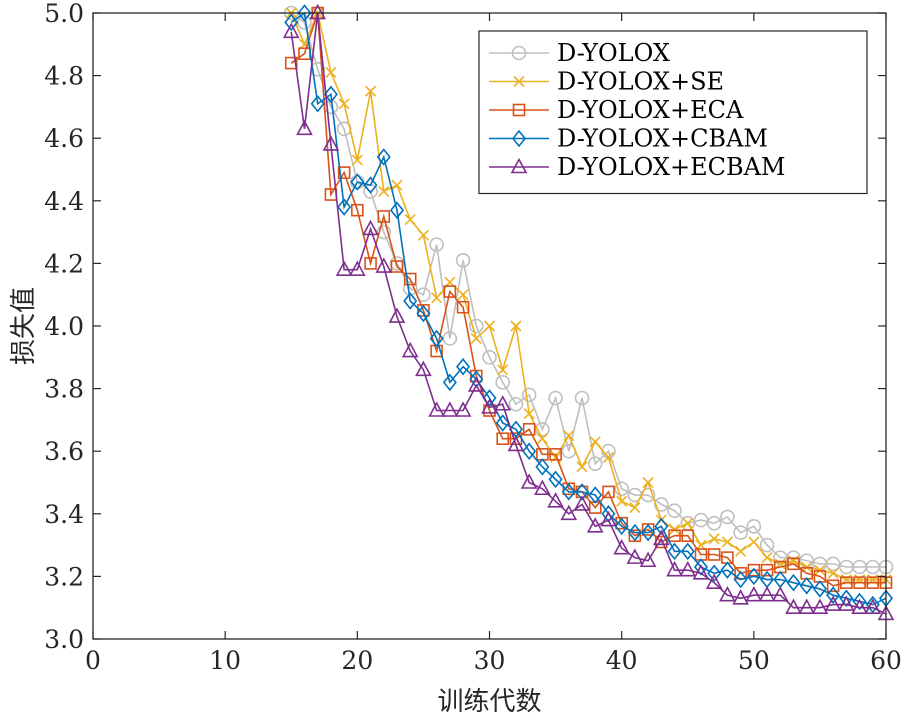 Image resolution: width=905 pixels, height=721 pixels. What do you see at coordinates (490, 660) in the screenshot?
I see `x-tick-label: 30` at bounding box center [490, 660].